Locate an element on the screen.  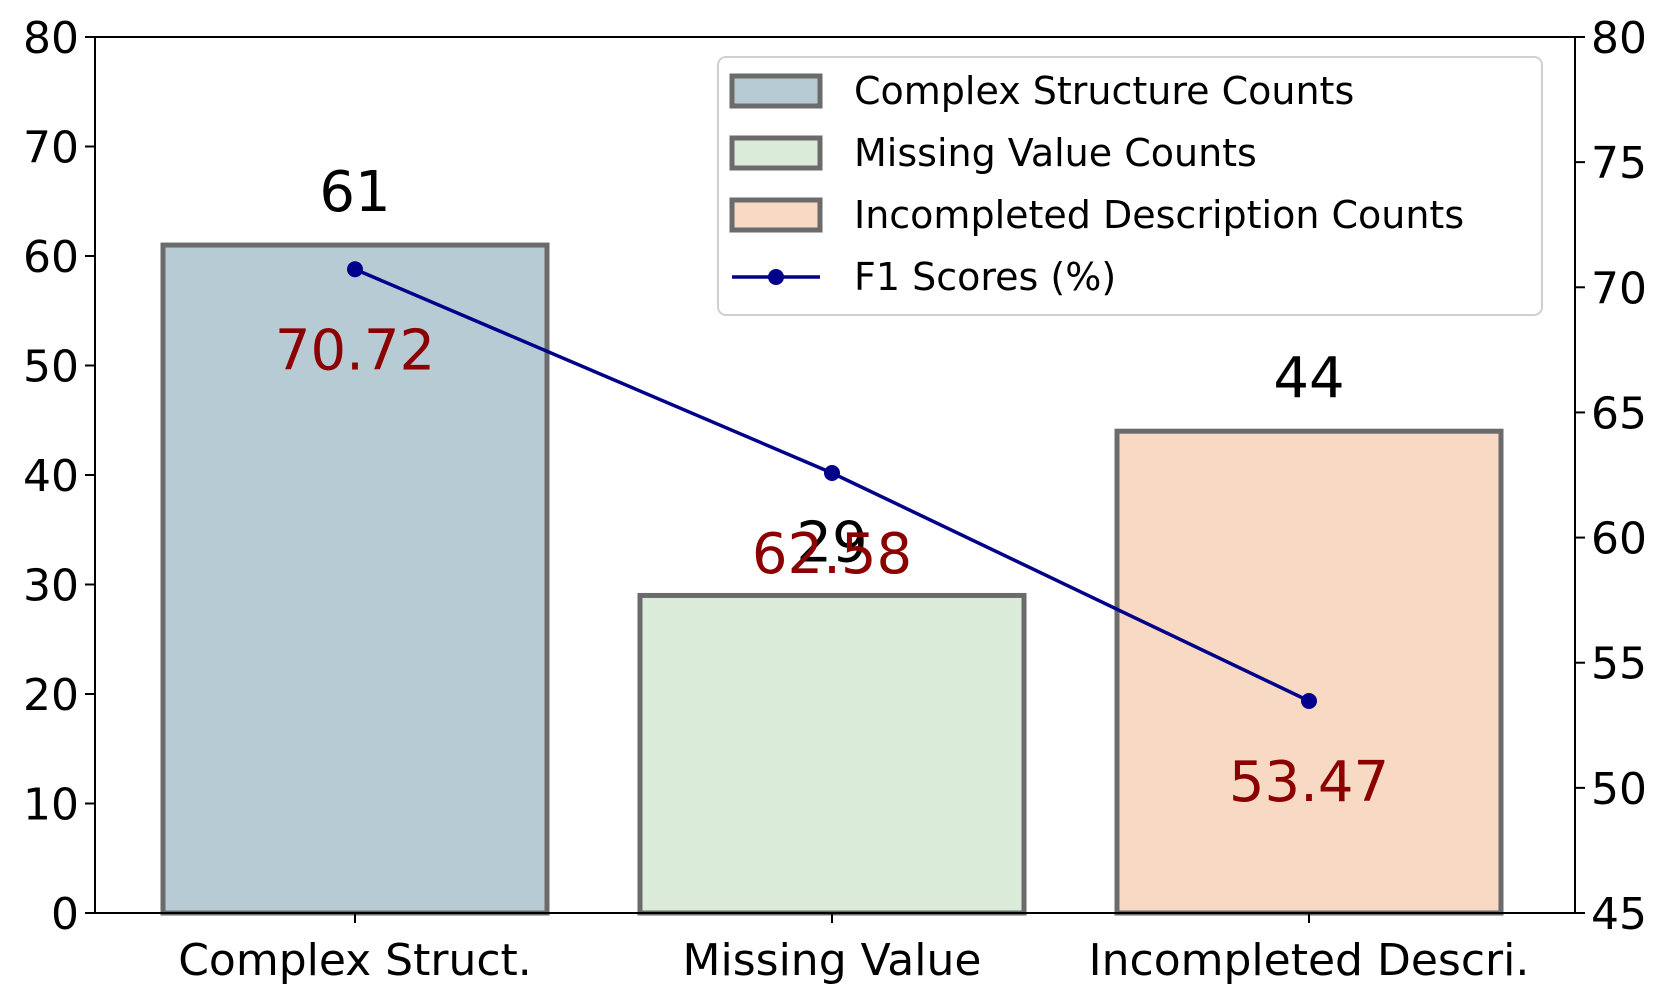
right-tick-label-0: 45 is located at coordinates (1619, 914).